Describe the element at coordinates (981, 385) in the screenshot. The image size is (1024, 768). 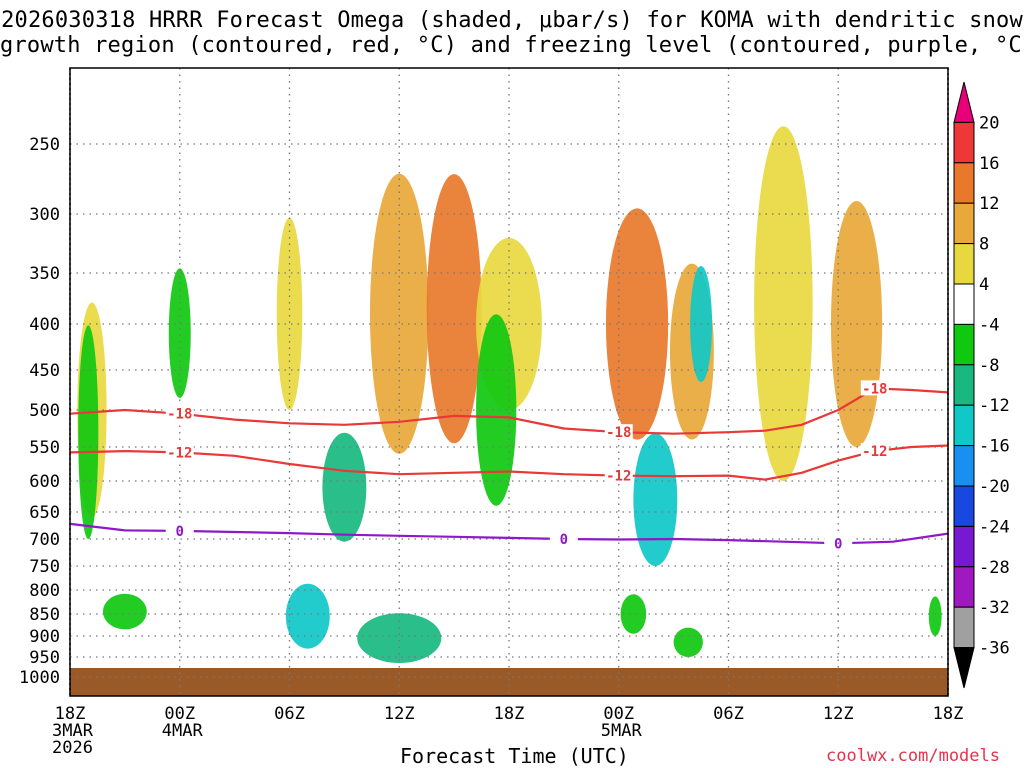
I see `colorbar: 20 16 12 8 4 -4 -8 -12 -16 -20 -24 -28 -32 -36` at that location.